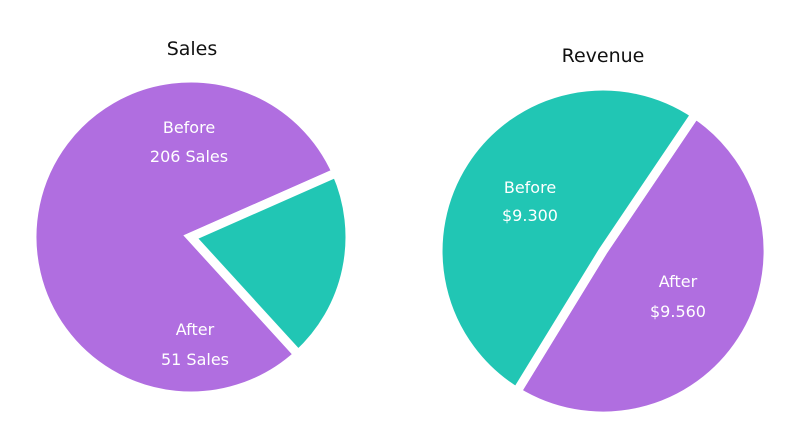  What do you see at coordinates (195, 329) in the screenshot?
I see `sales-slice-label-after: After` at bounding box center [195, 329].